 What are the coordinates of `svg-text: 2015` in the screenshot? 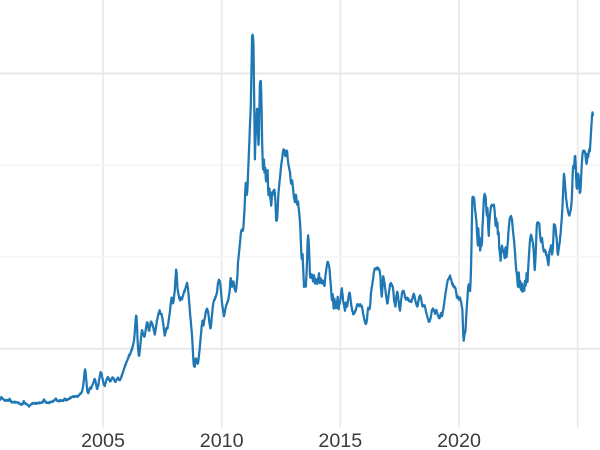 It's located at (340, 440).